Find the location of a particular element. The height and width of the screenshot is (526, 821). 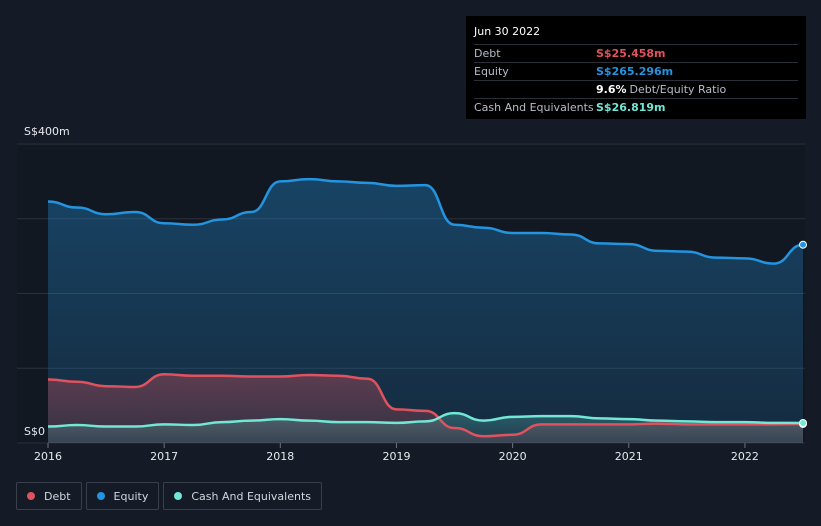

x-tick-label: 2017 is located at coordinates (164, 456).